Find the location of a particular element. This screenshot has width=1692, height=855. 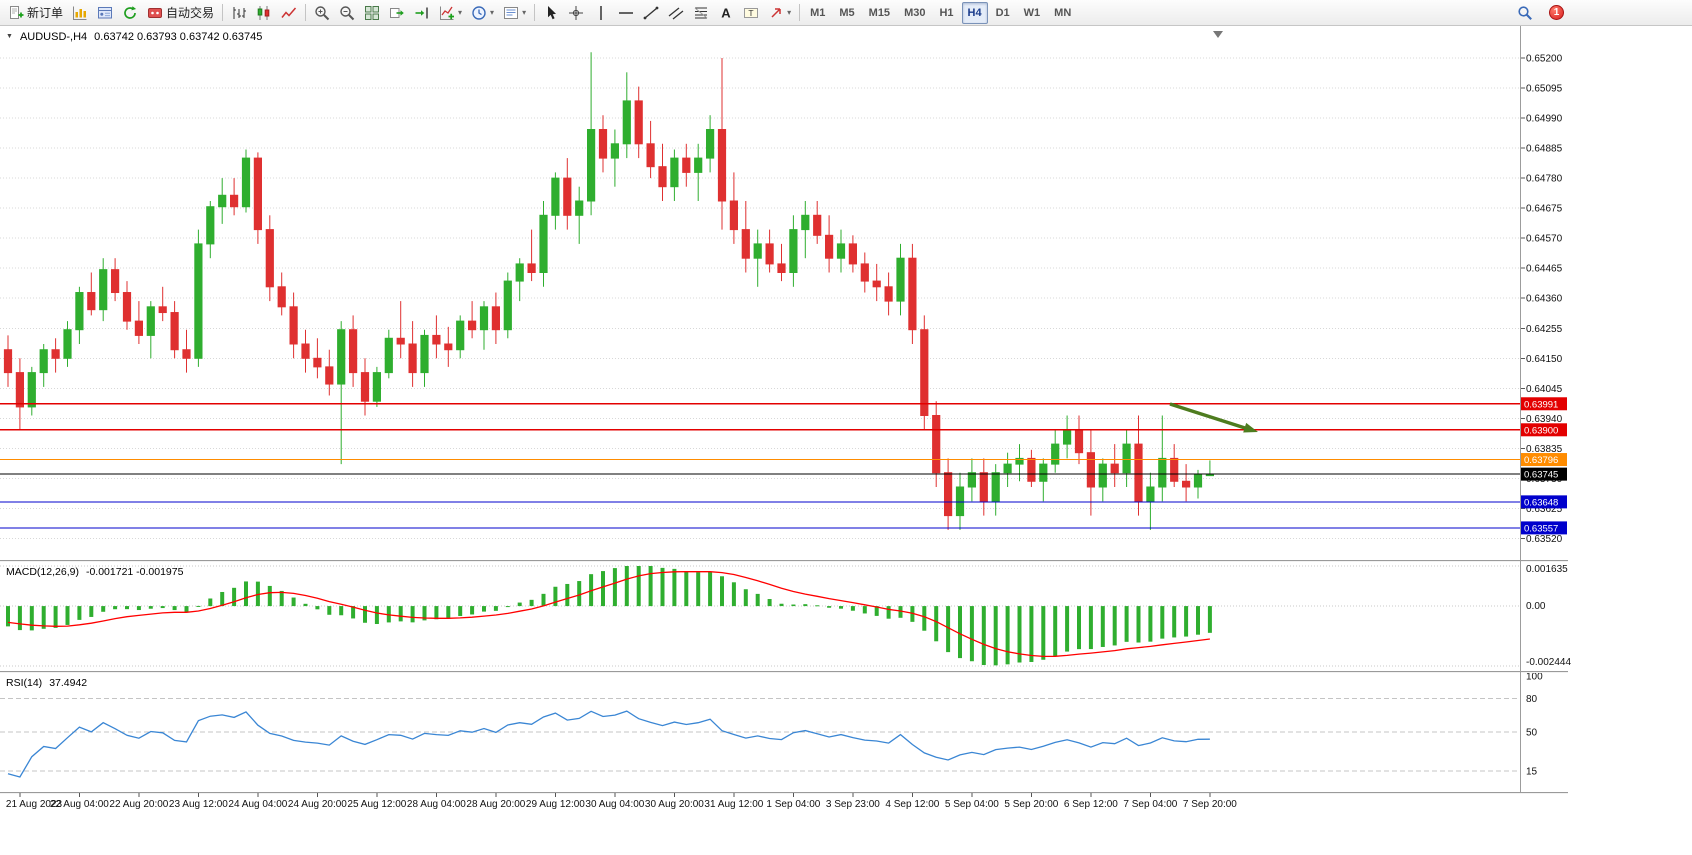

search-icon is located at coordinates (1525, 12).